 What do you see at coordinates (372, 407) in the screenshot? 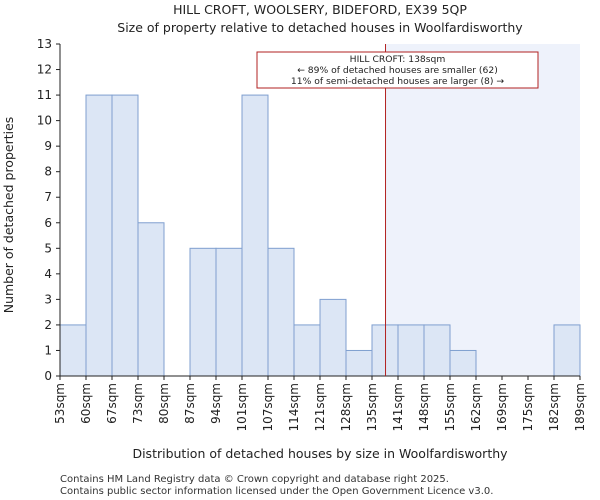
I see `x-tick-label-135sqm: 135sqm` at bounding box center [372, 407].